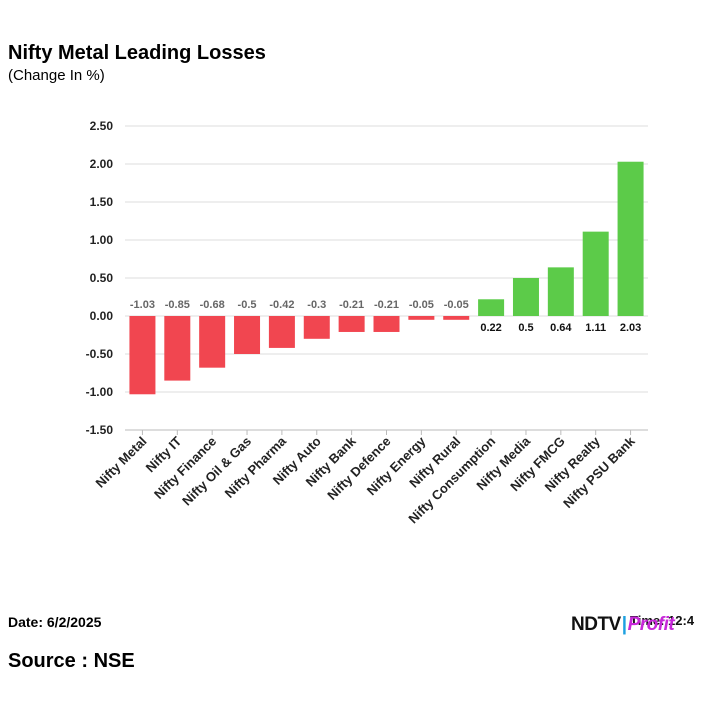  Describe the element at coordinates (247, 305) in the screenshot. I see `data-label: -0.5` at that location.